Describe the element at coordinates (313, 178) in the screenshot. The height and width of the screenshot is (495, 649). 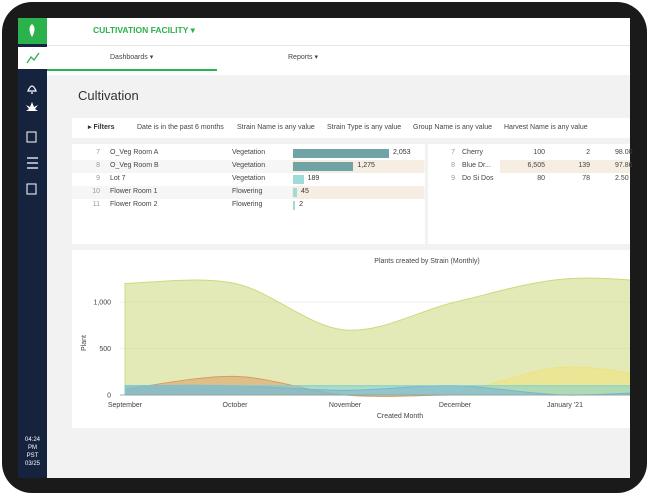
I see `cell: 189` at that location.